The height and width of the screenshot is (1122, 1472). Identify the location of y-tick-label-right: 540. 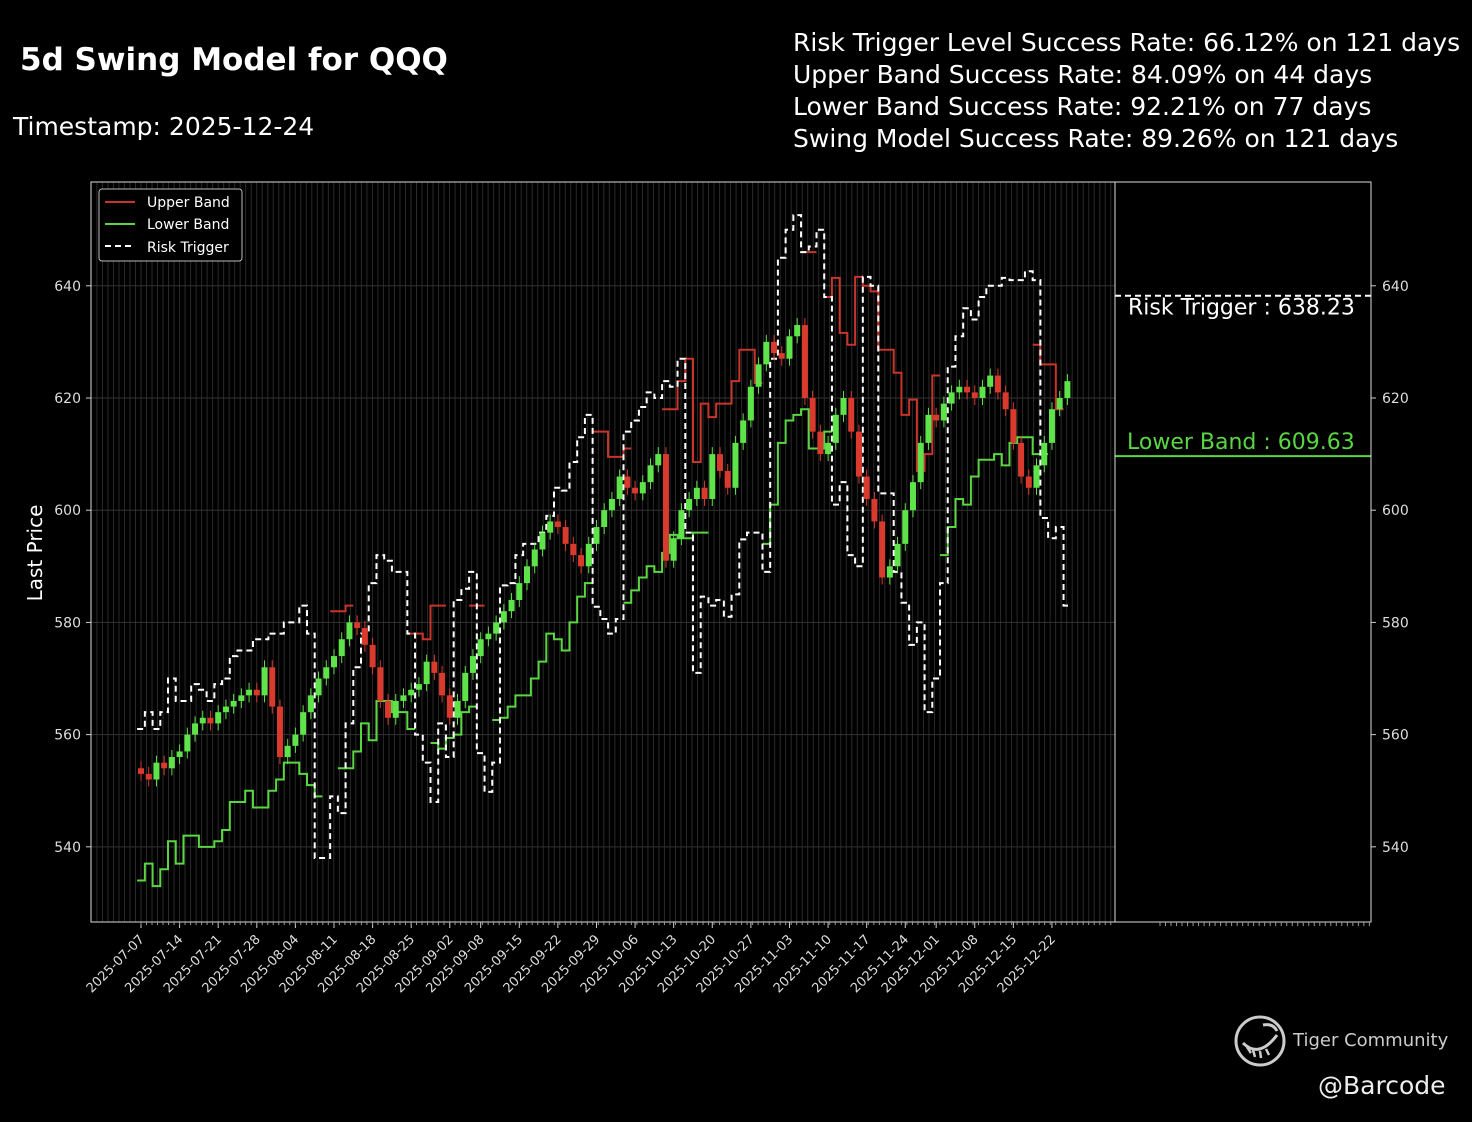
(1395, 848).